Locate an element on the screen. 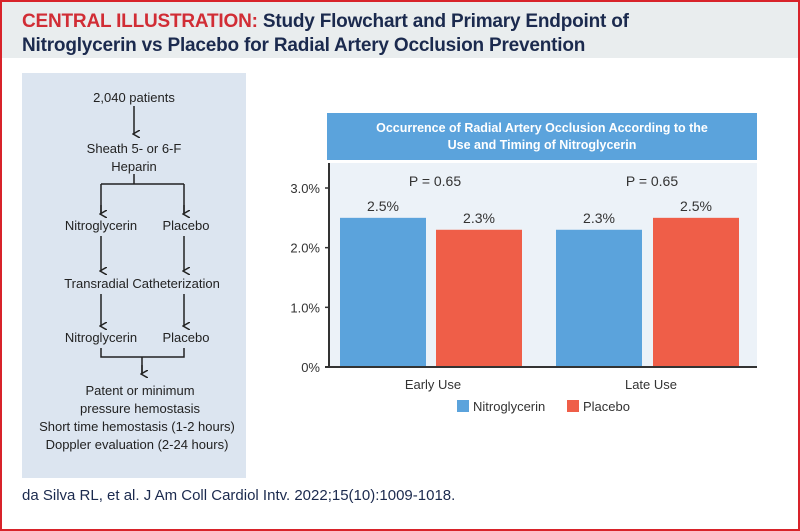  flow-final-4: Doppler evaluation (2-24 hours) is located at coordinates (137, 444).